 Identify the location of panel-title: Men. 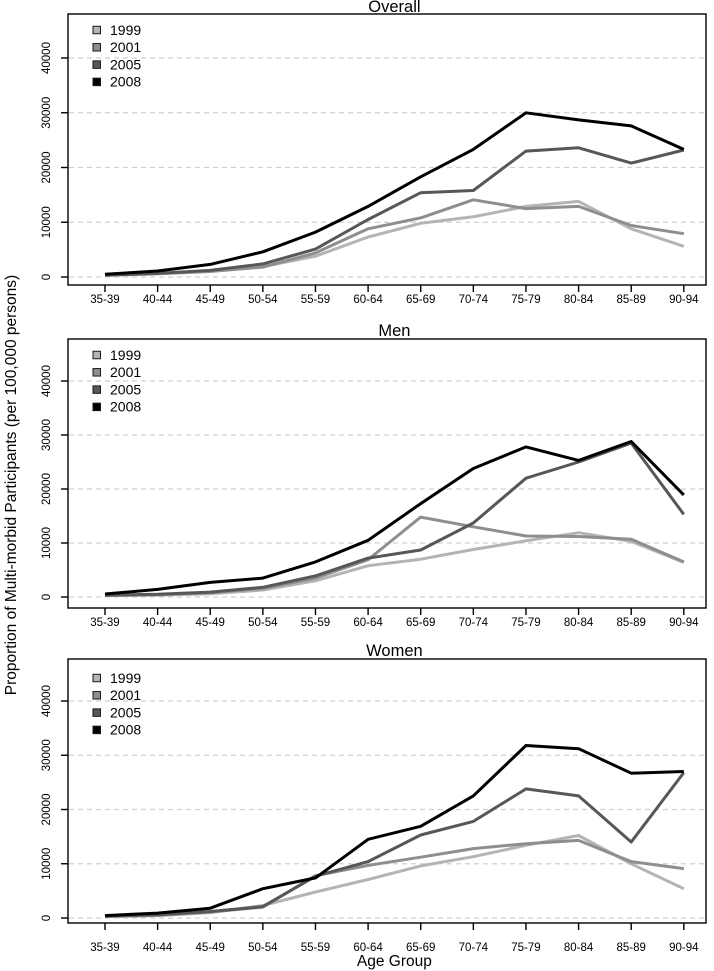
(394, 331).